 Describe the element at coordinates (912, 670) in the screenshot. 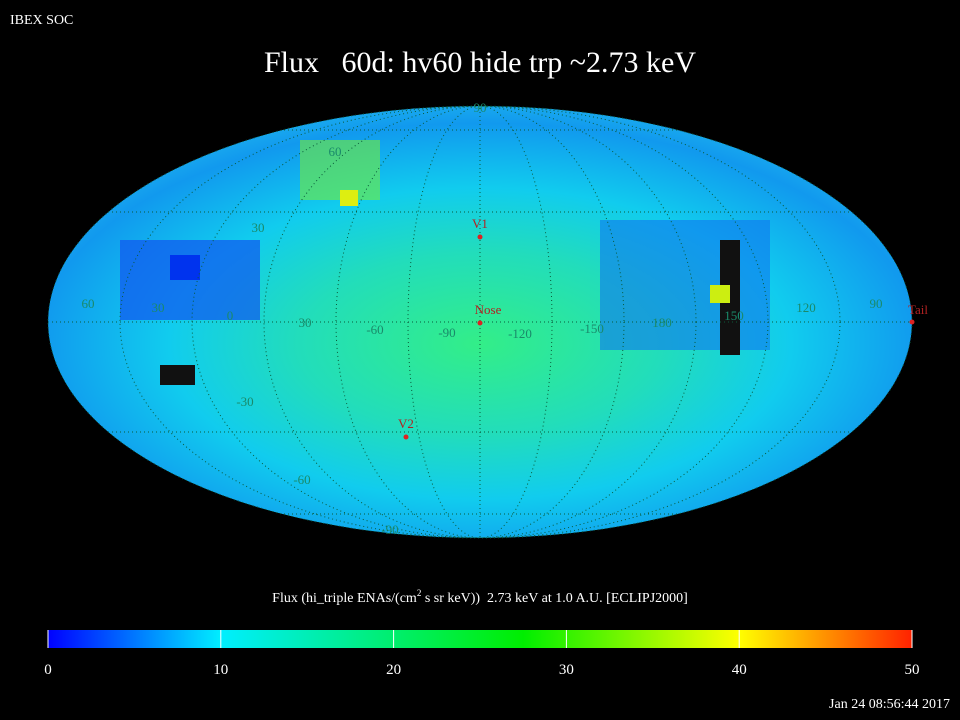

I see `colorbar-tick-label: 50` at that location.